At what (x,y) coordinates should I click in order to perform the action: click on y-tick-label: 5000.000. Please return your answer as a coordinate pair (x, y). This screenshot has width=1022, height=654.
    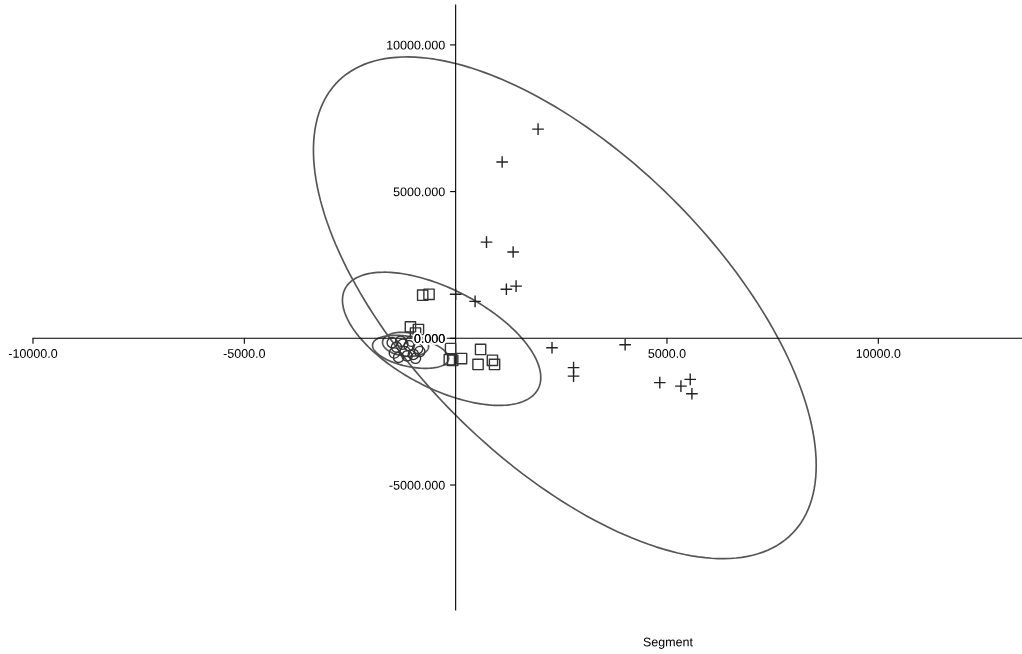
    Looking at the image, I should click on (419, 192).